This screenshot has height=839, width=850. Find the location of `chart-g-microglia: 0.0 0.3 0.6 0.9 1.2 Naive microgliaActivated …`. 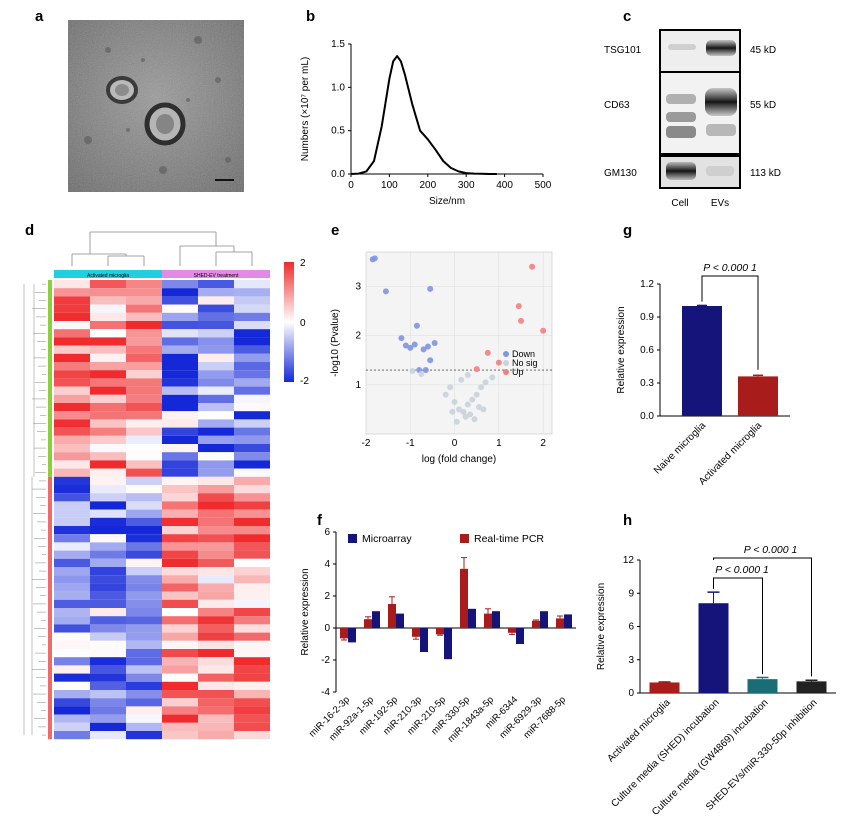

chart-g-microglia: 0.0 0.3 0.6 0.9 1.2 Naive microgliaActivated … is located at coordinates (703, 374).